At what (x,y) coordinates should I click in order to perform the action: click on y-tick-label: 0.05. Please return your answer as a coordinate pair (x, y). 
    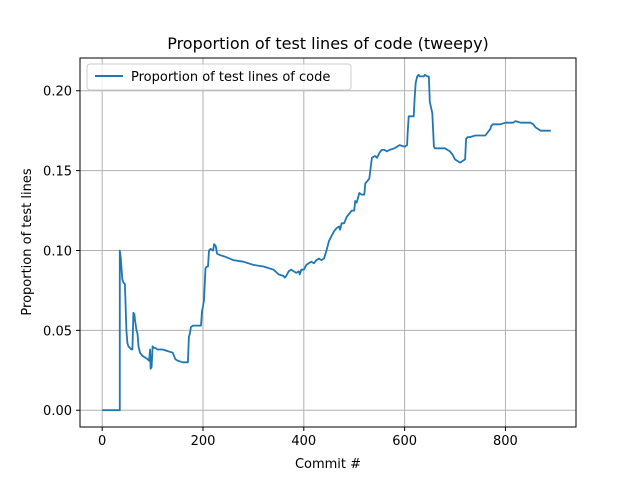
    Looking at the image, I should click on (57, 331).